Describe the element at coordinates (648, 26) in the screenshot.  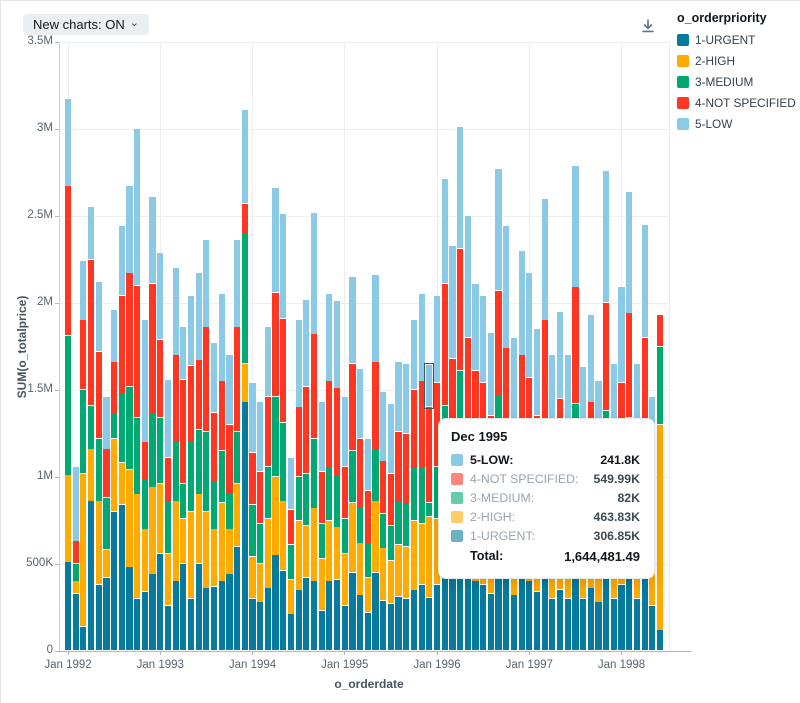
I see `download-button` at that location.